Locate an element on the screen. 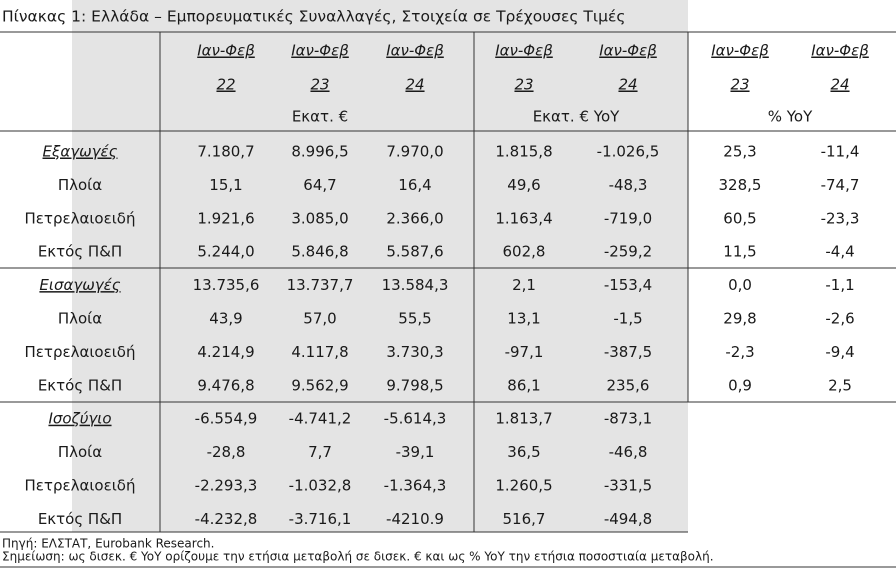  cell: 55,5 is located at coordinates (414, 319).